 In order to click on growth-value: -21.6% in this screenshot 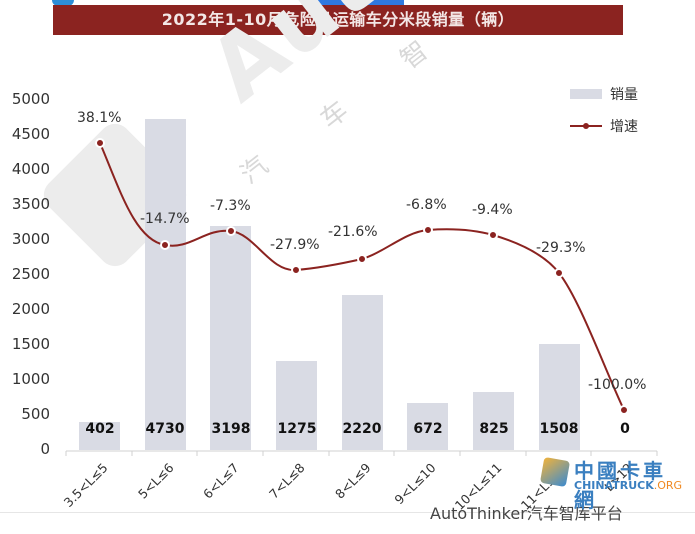, I will do `click(353, 232)`.